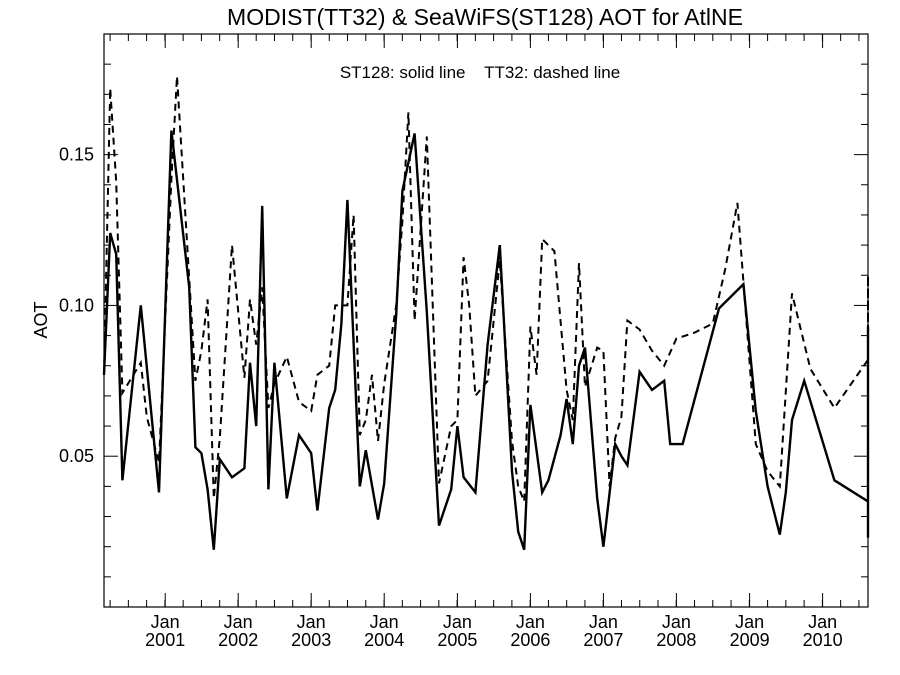 This screenshot has height=675, width=900. I want to click on y-tick-label: 0.10, so click(76, 305).